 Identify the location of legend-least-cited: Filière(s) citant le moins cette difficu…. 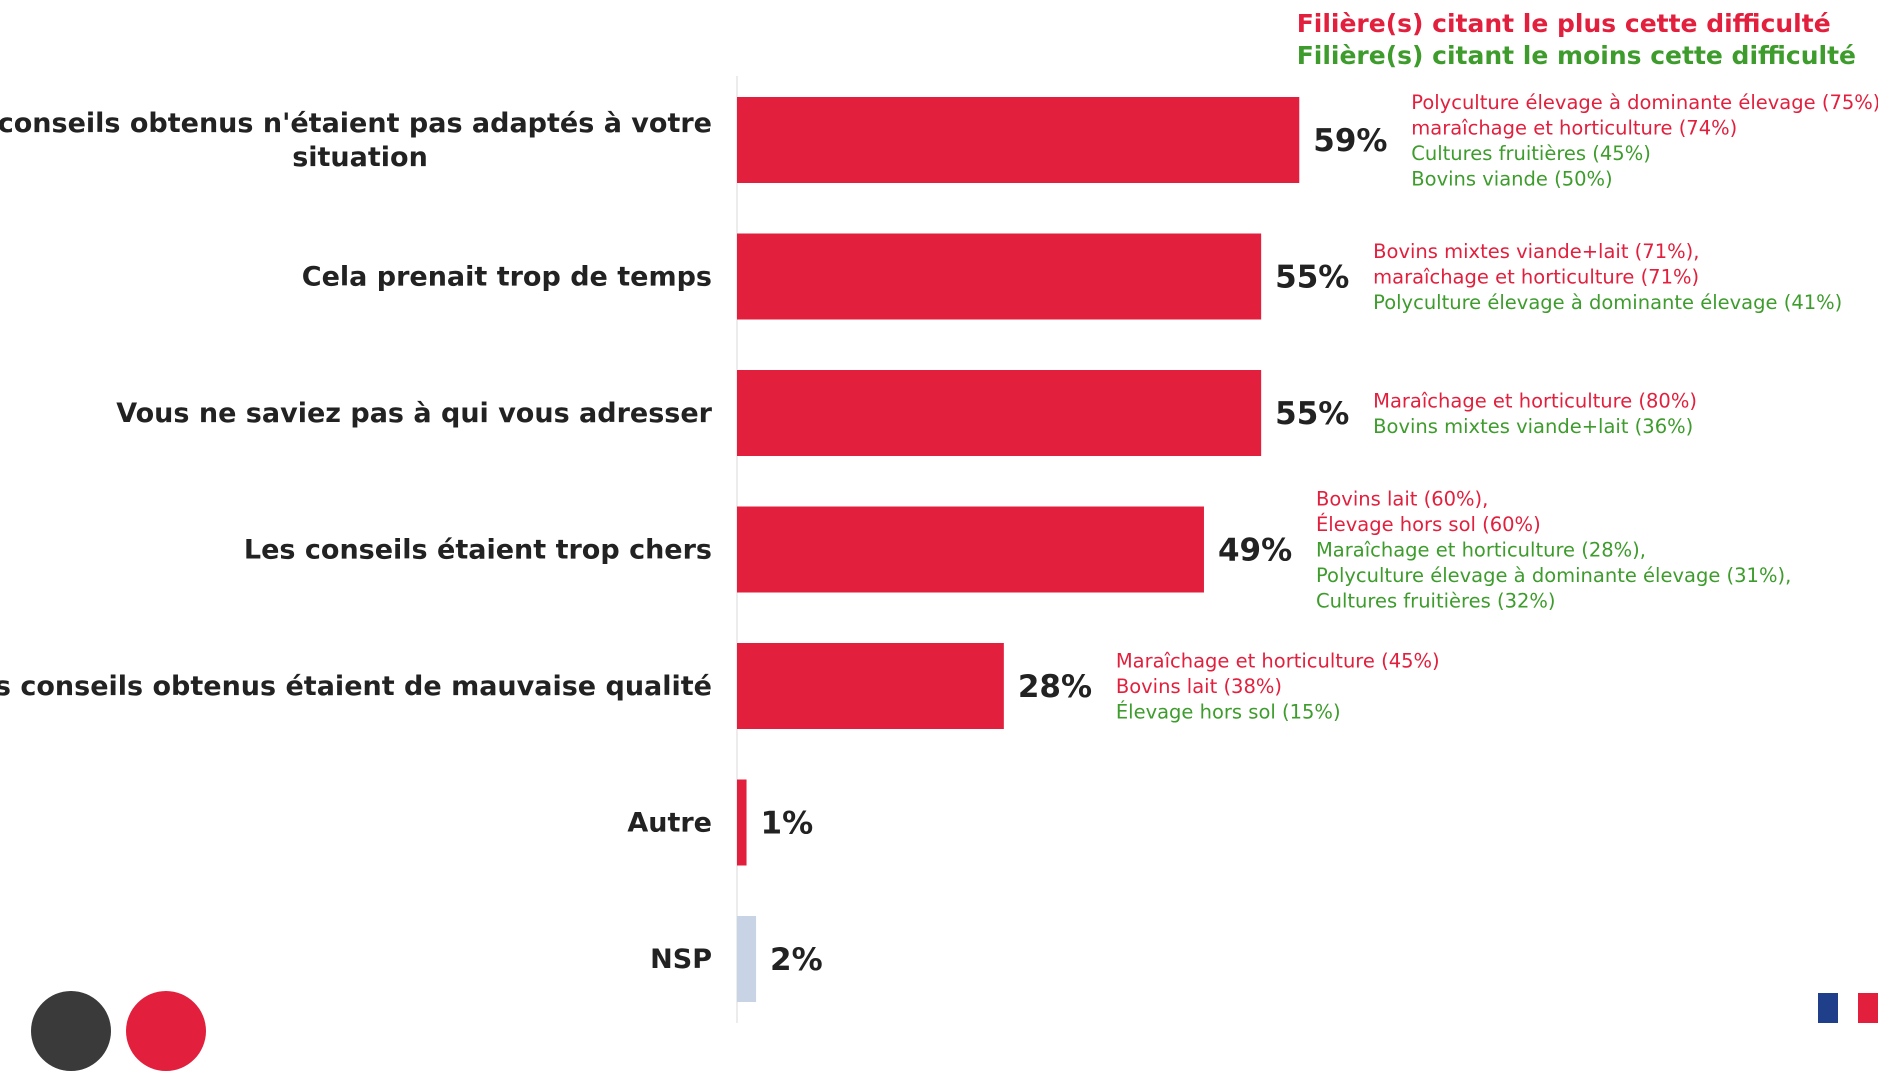
(1576, 55).